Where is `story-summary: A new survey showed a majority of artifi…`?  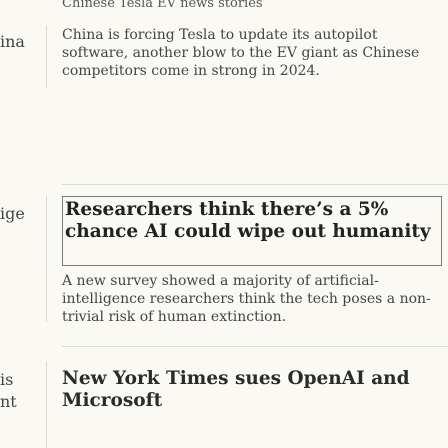
story-summary: A new survey showed a majority of artifi… is located at coordinates (246, 299).